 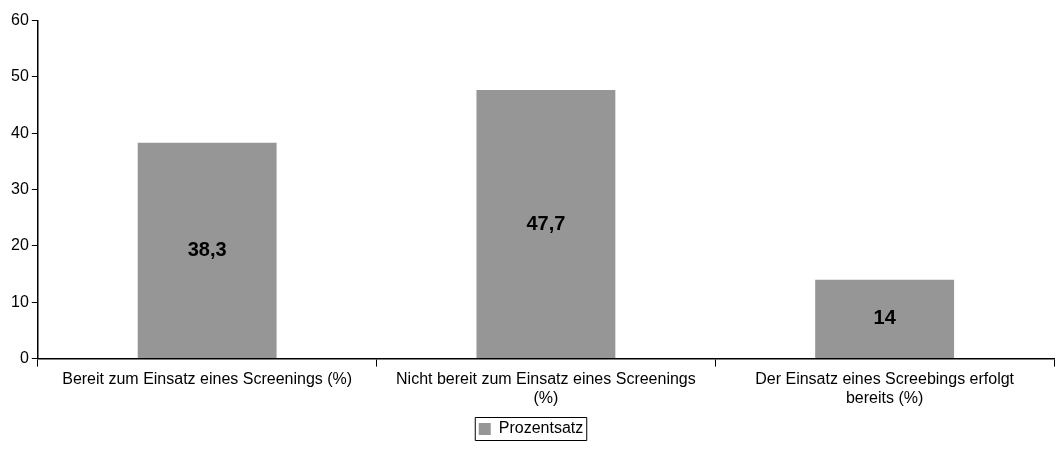 I want to click on legend-label: Prozentsatz, so click(x=541, y=428).